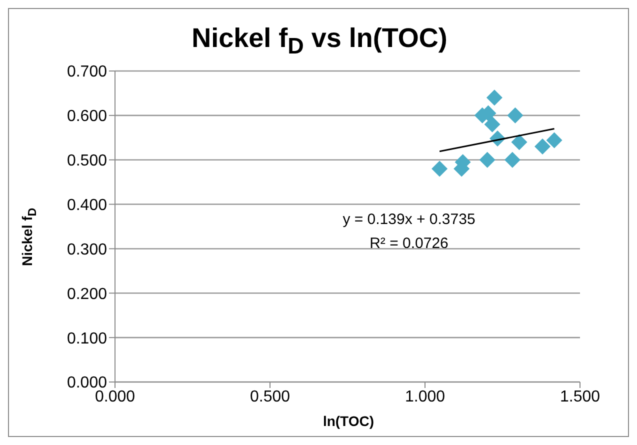  What do you see at coordinates (425, 397) in the screenshot?
I see `x-tick-label: 1.000` at bounding box center [425, 397].